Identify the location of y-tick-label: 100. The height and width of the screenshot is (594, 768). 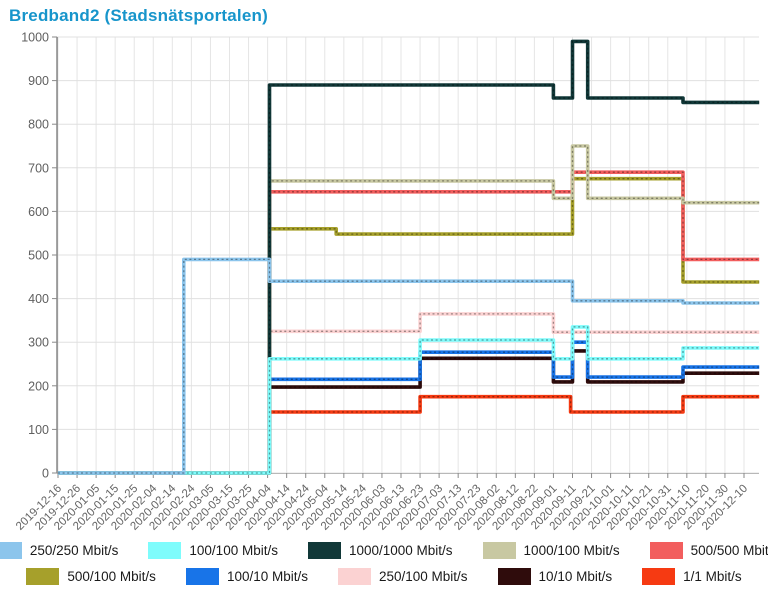
(38, 430).